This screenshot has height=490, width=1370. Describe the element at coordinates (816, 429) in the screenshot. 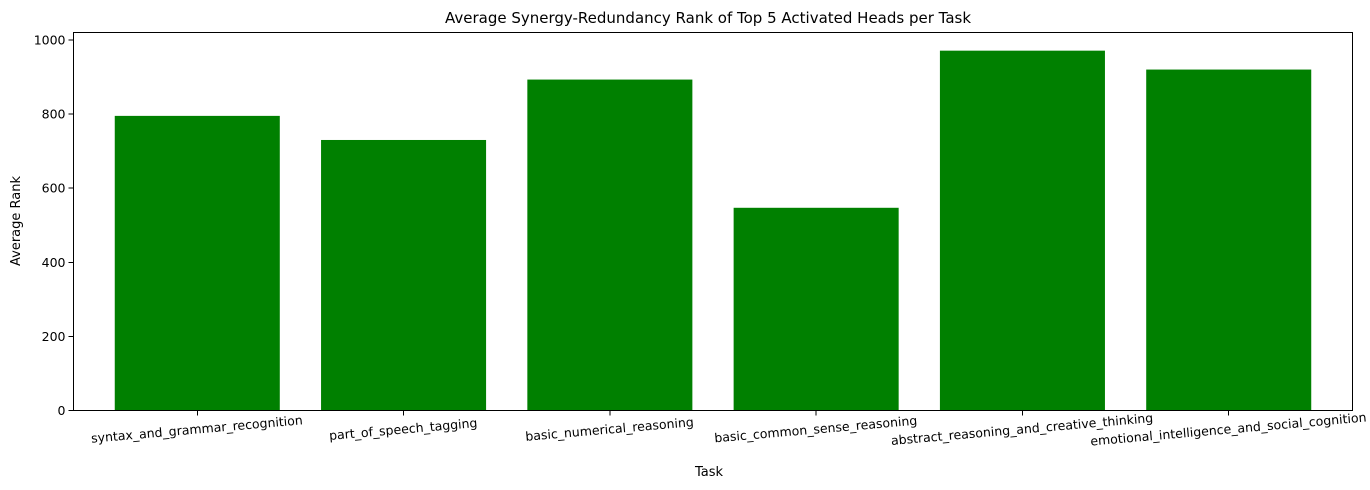

I see `x-tick-label: basic_common_sense_reasoning` at that location.